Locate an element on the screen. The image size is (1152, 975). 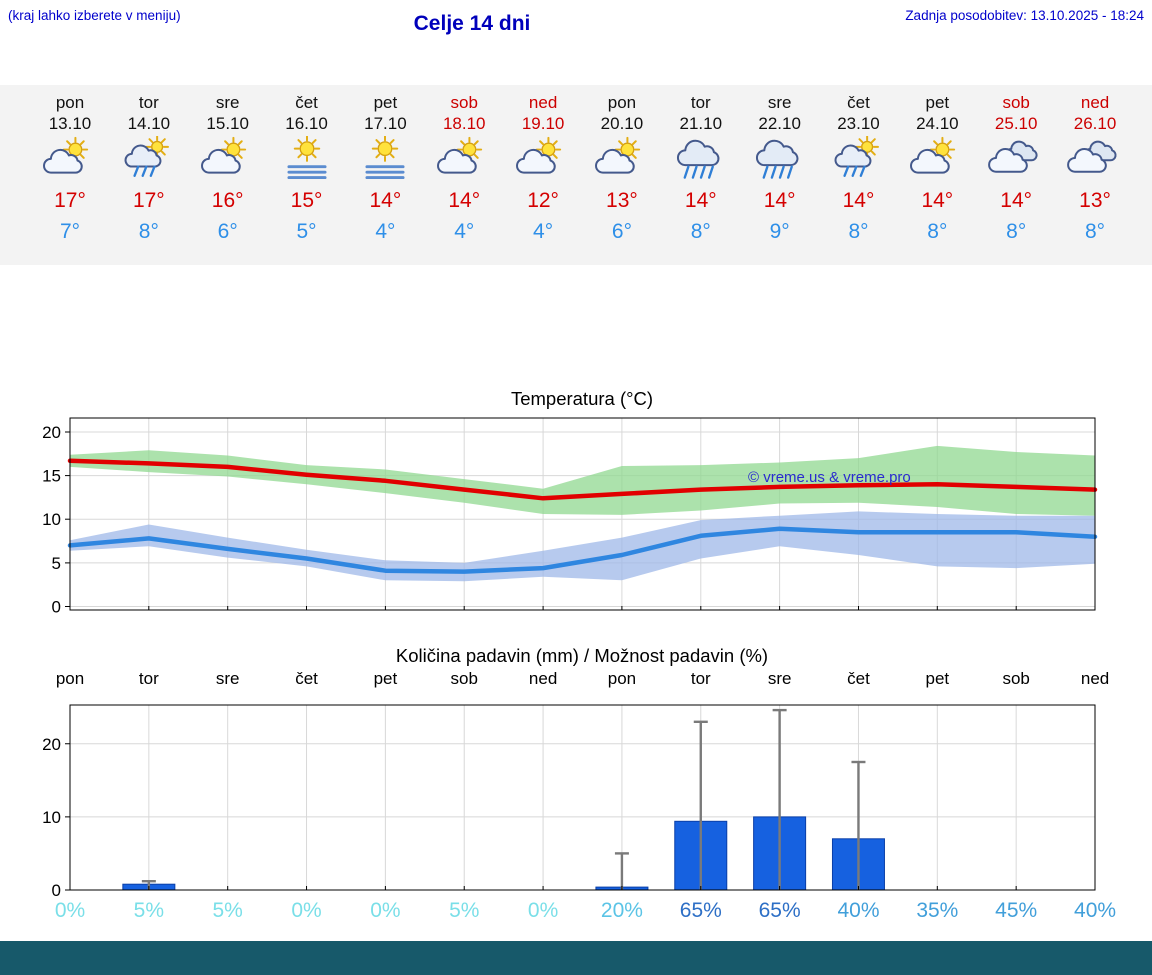
day-label: ned is located at coordinates (543, 102).